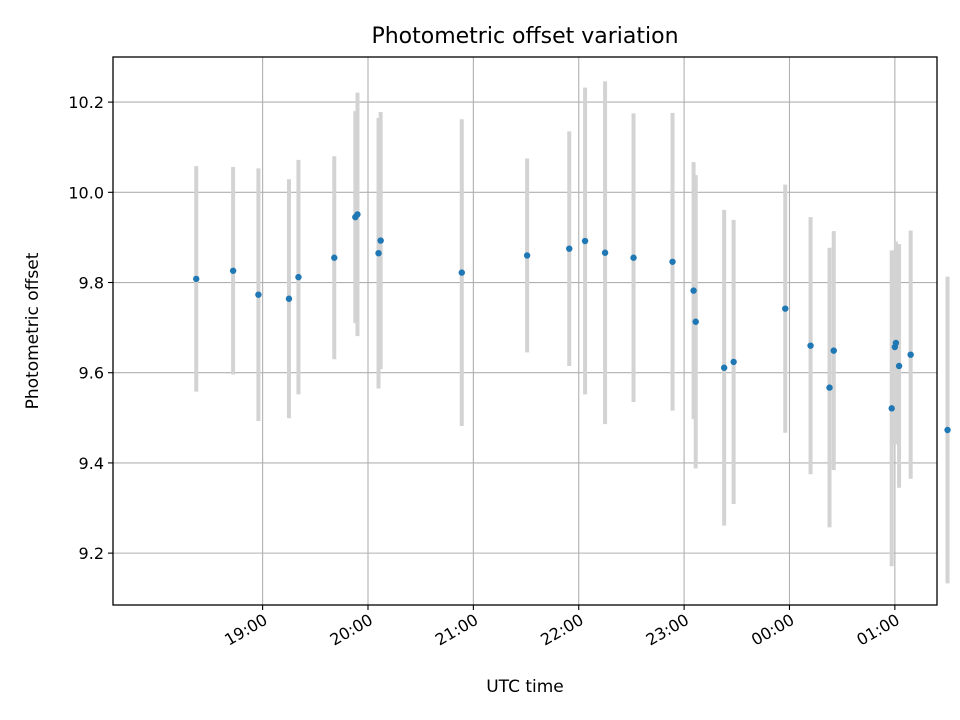  What do you see at coordinates (91, 283) in the screenshot?
I see `y-tick-label: 9.8` at bounding box center [91, 283].